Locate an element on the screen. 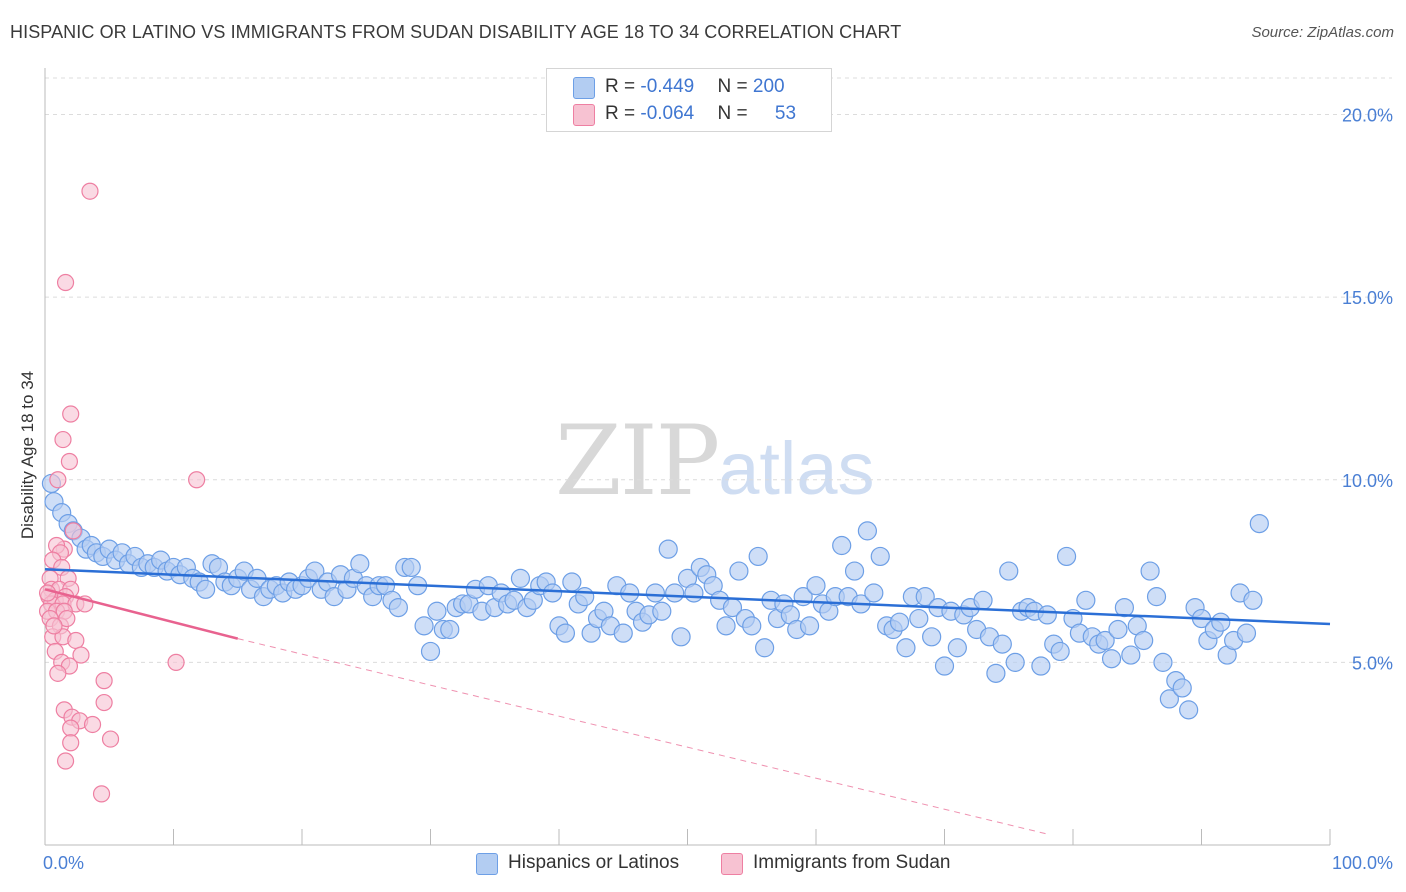 The image size is (1406, 892). y-tick-label: 20.0% is located at coordinates (1367, 116).